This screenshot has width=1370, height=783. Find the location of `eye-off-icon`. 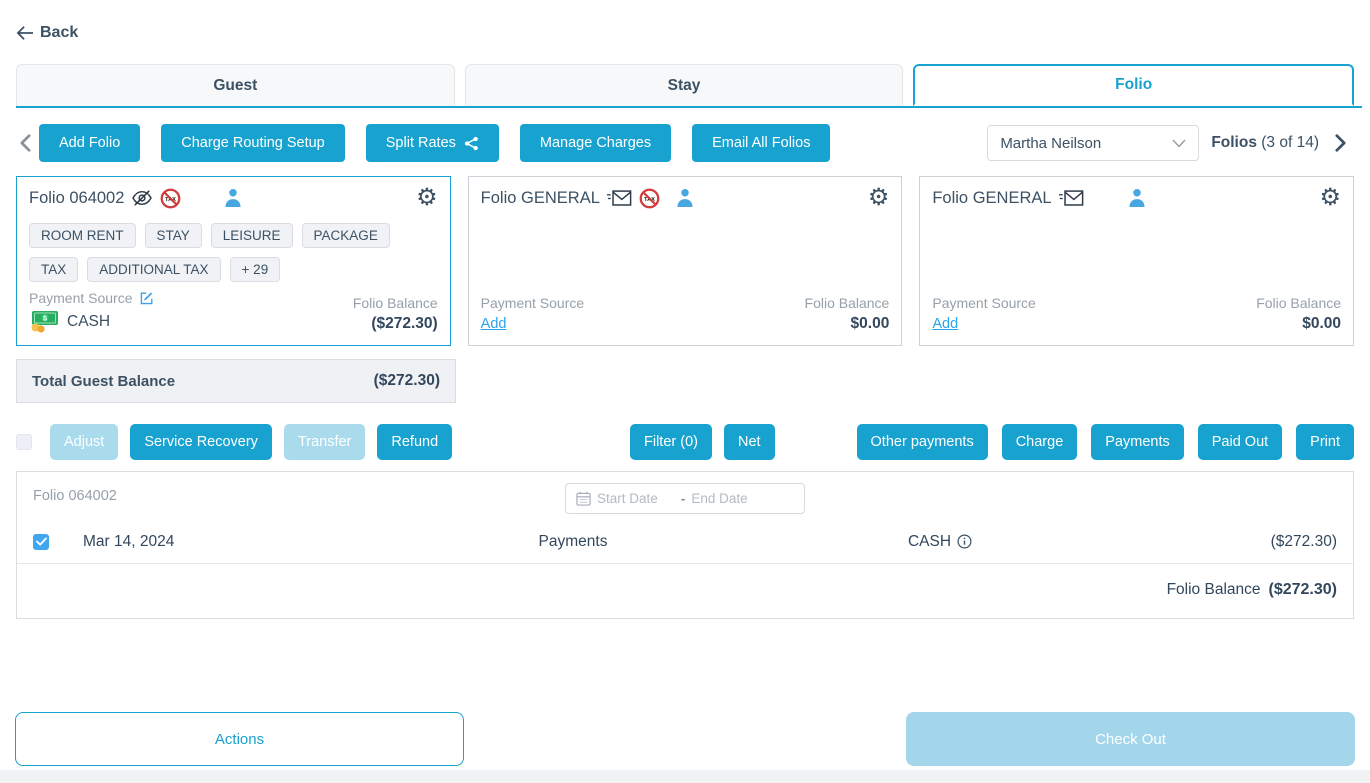

eye-off-icon is located at coordinates (142, 198).